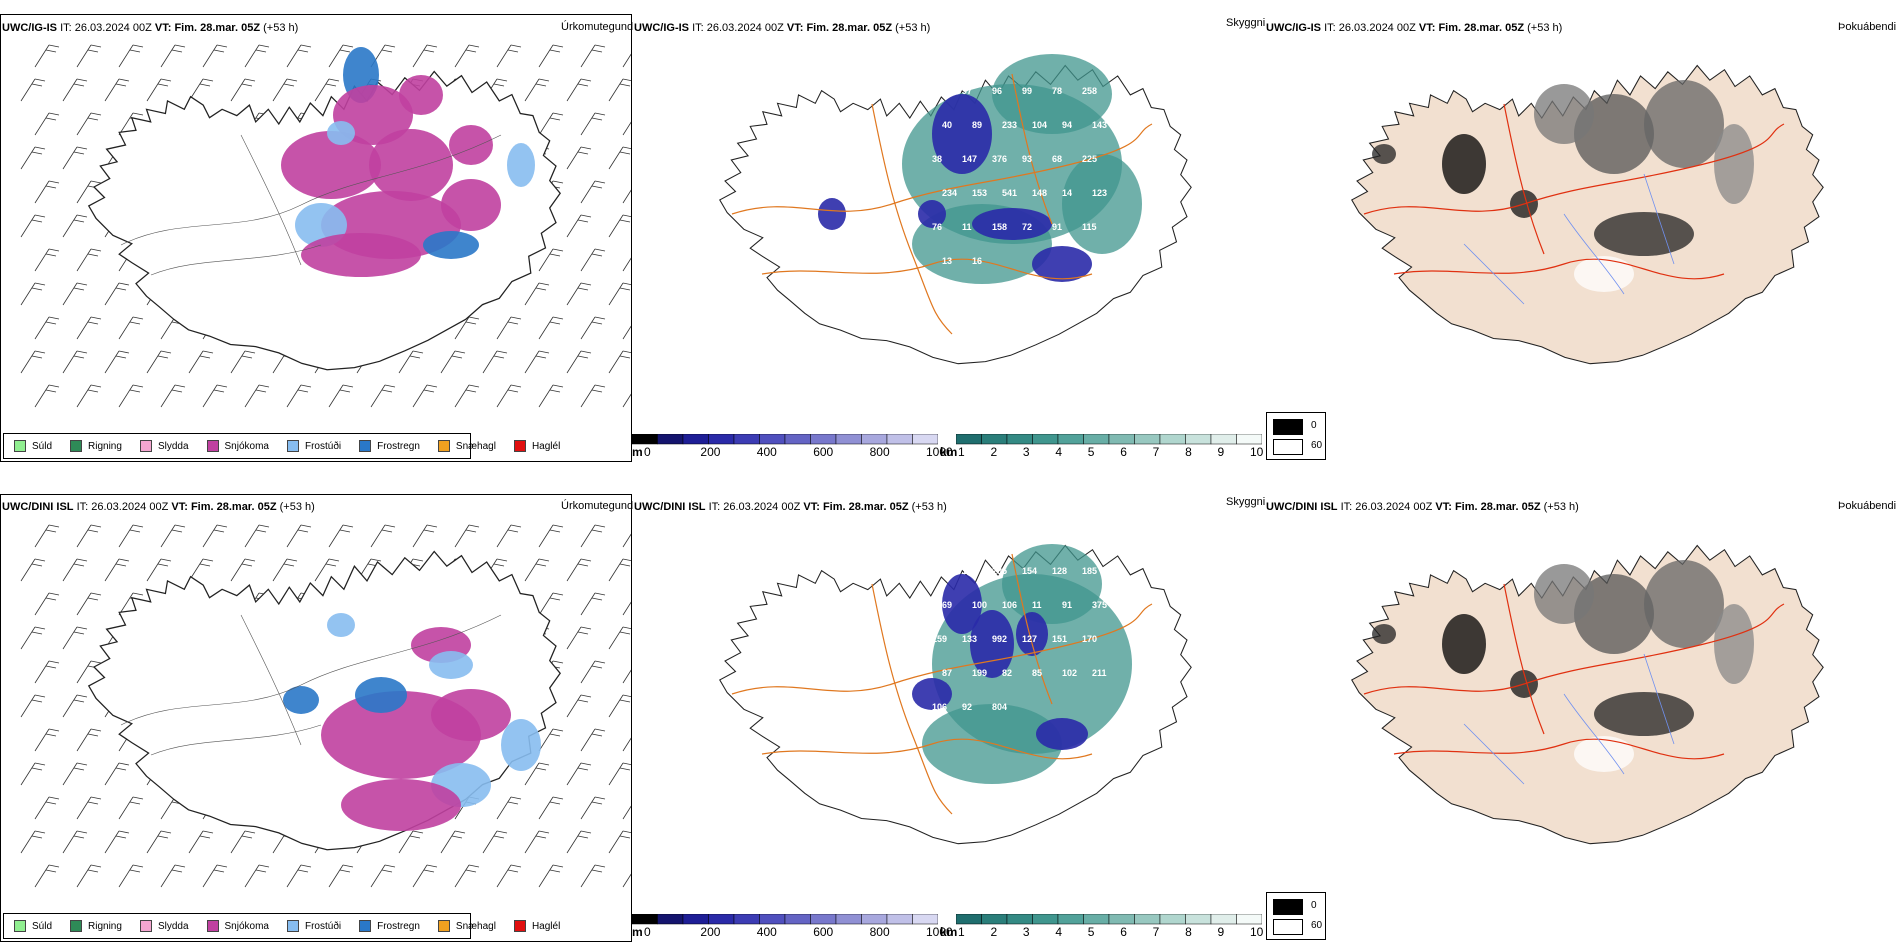  I want to click on scale-tick-label: 800, so click(879, 452).